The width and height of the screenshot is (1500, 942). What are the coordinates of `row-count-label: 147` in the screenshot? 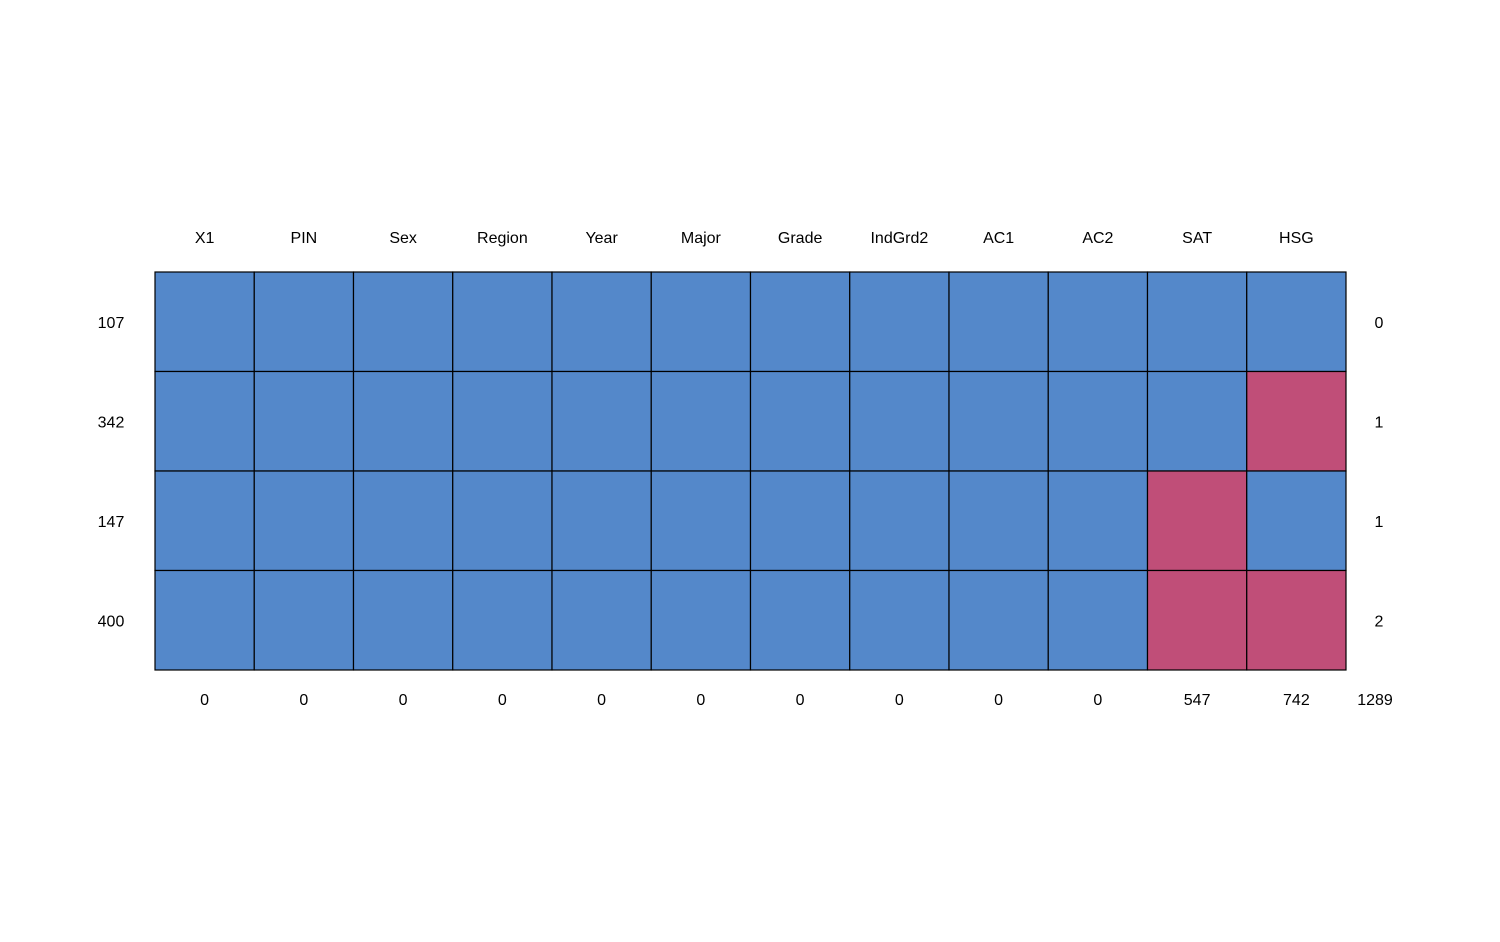 It's located at (111, 522).